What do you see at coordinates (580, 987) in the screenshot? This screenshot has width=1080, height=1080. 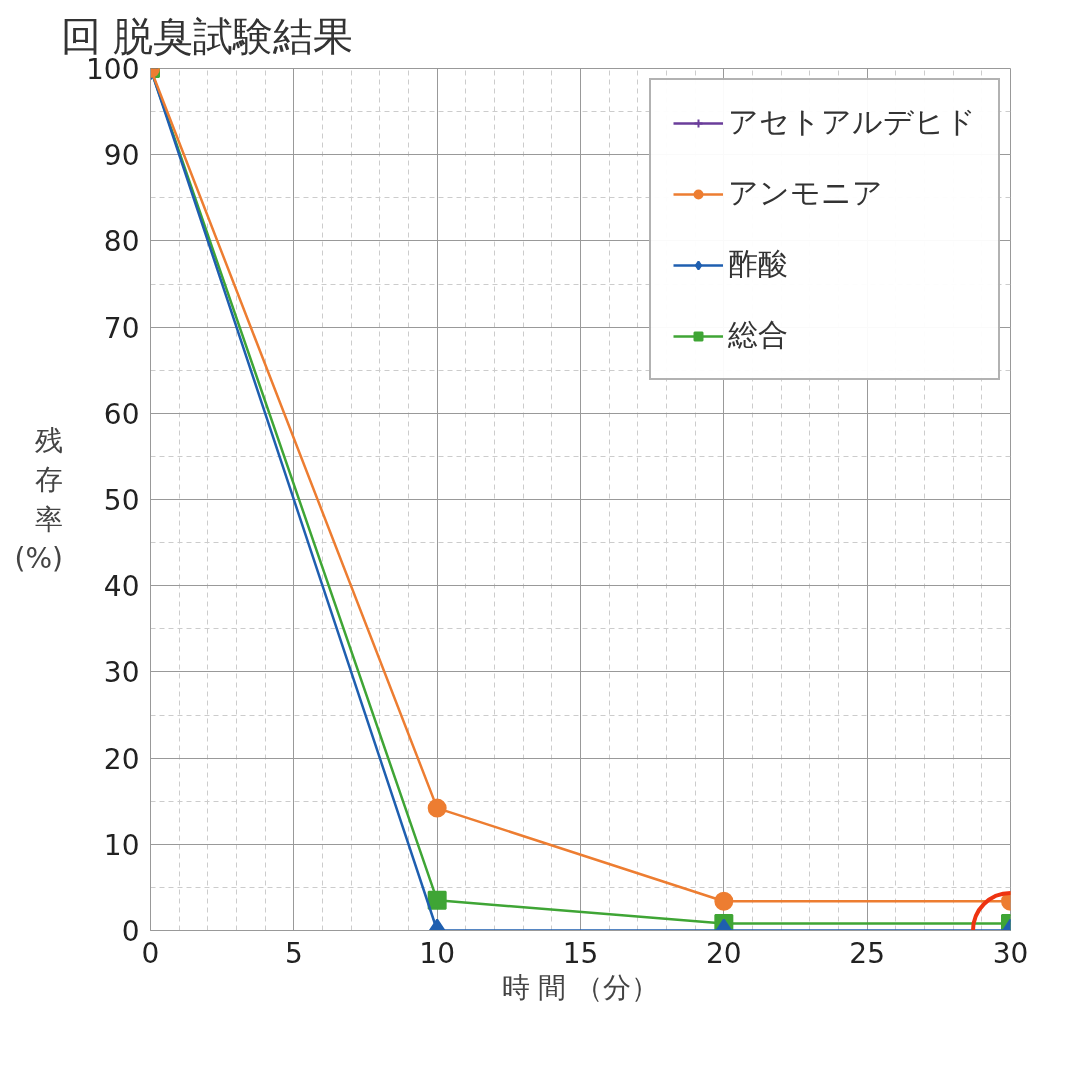 I see `x-axis-title: 時 間 （分）` at bounding box center [580, 987].